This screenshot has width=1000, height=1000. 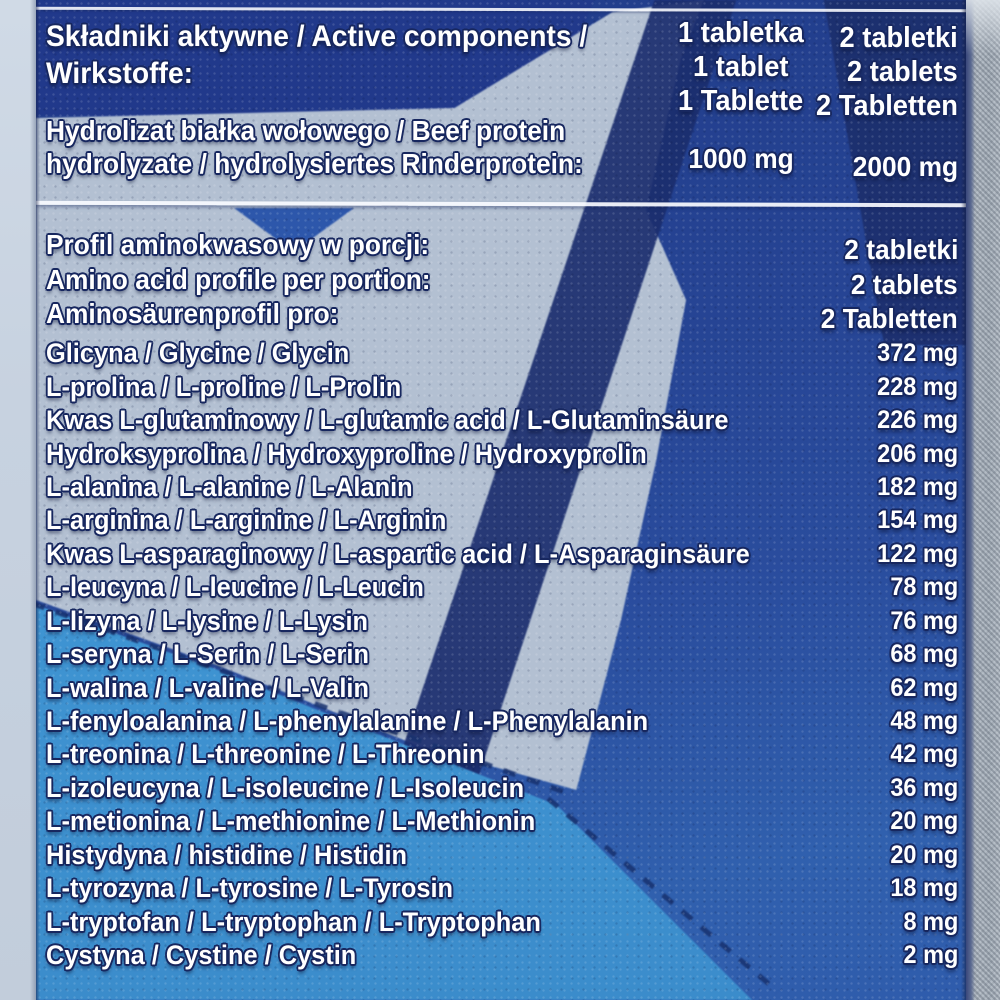 What do you see at coordinates (502, 487) in the screenshot?
I see `amino-row: L-alanina / L-alanine / L-Alanin 182 mg` at bounding box center [502, 487].